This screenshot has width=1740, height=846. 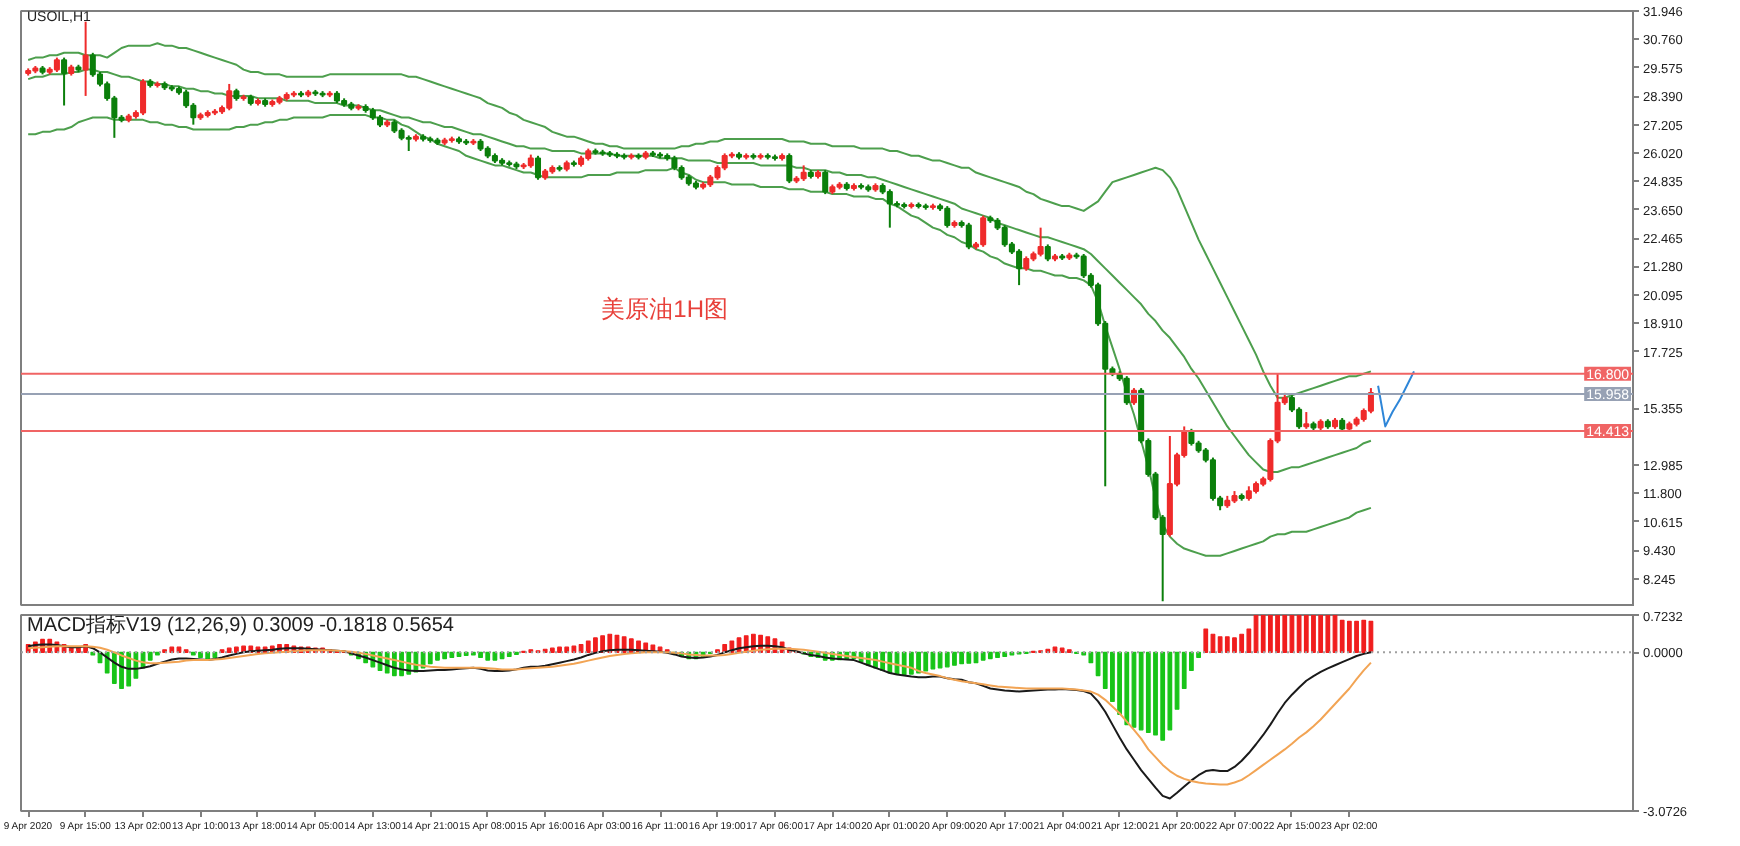 What do you see at coordinates (665, 309) in the screenshot?
I see `annotation: 美原油1H图` at bounding box center [665, 309].